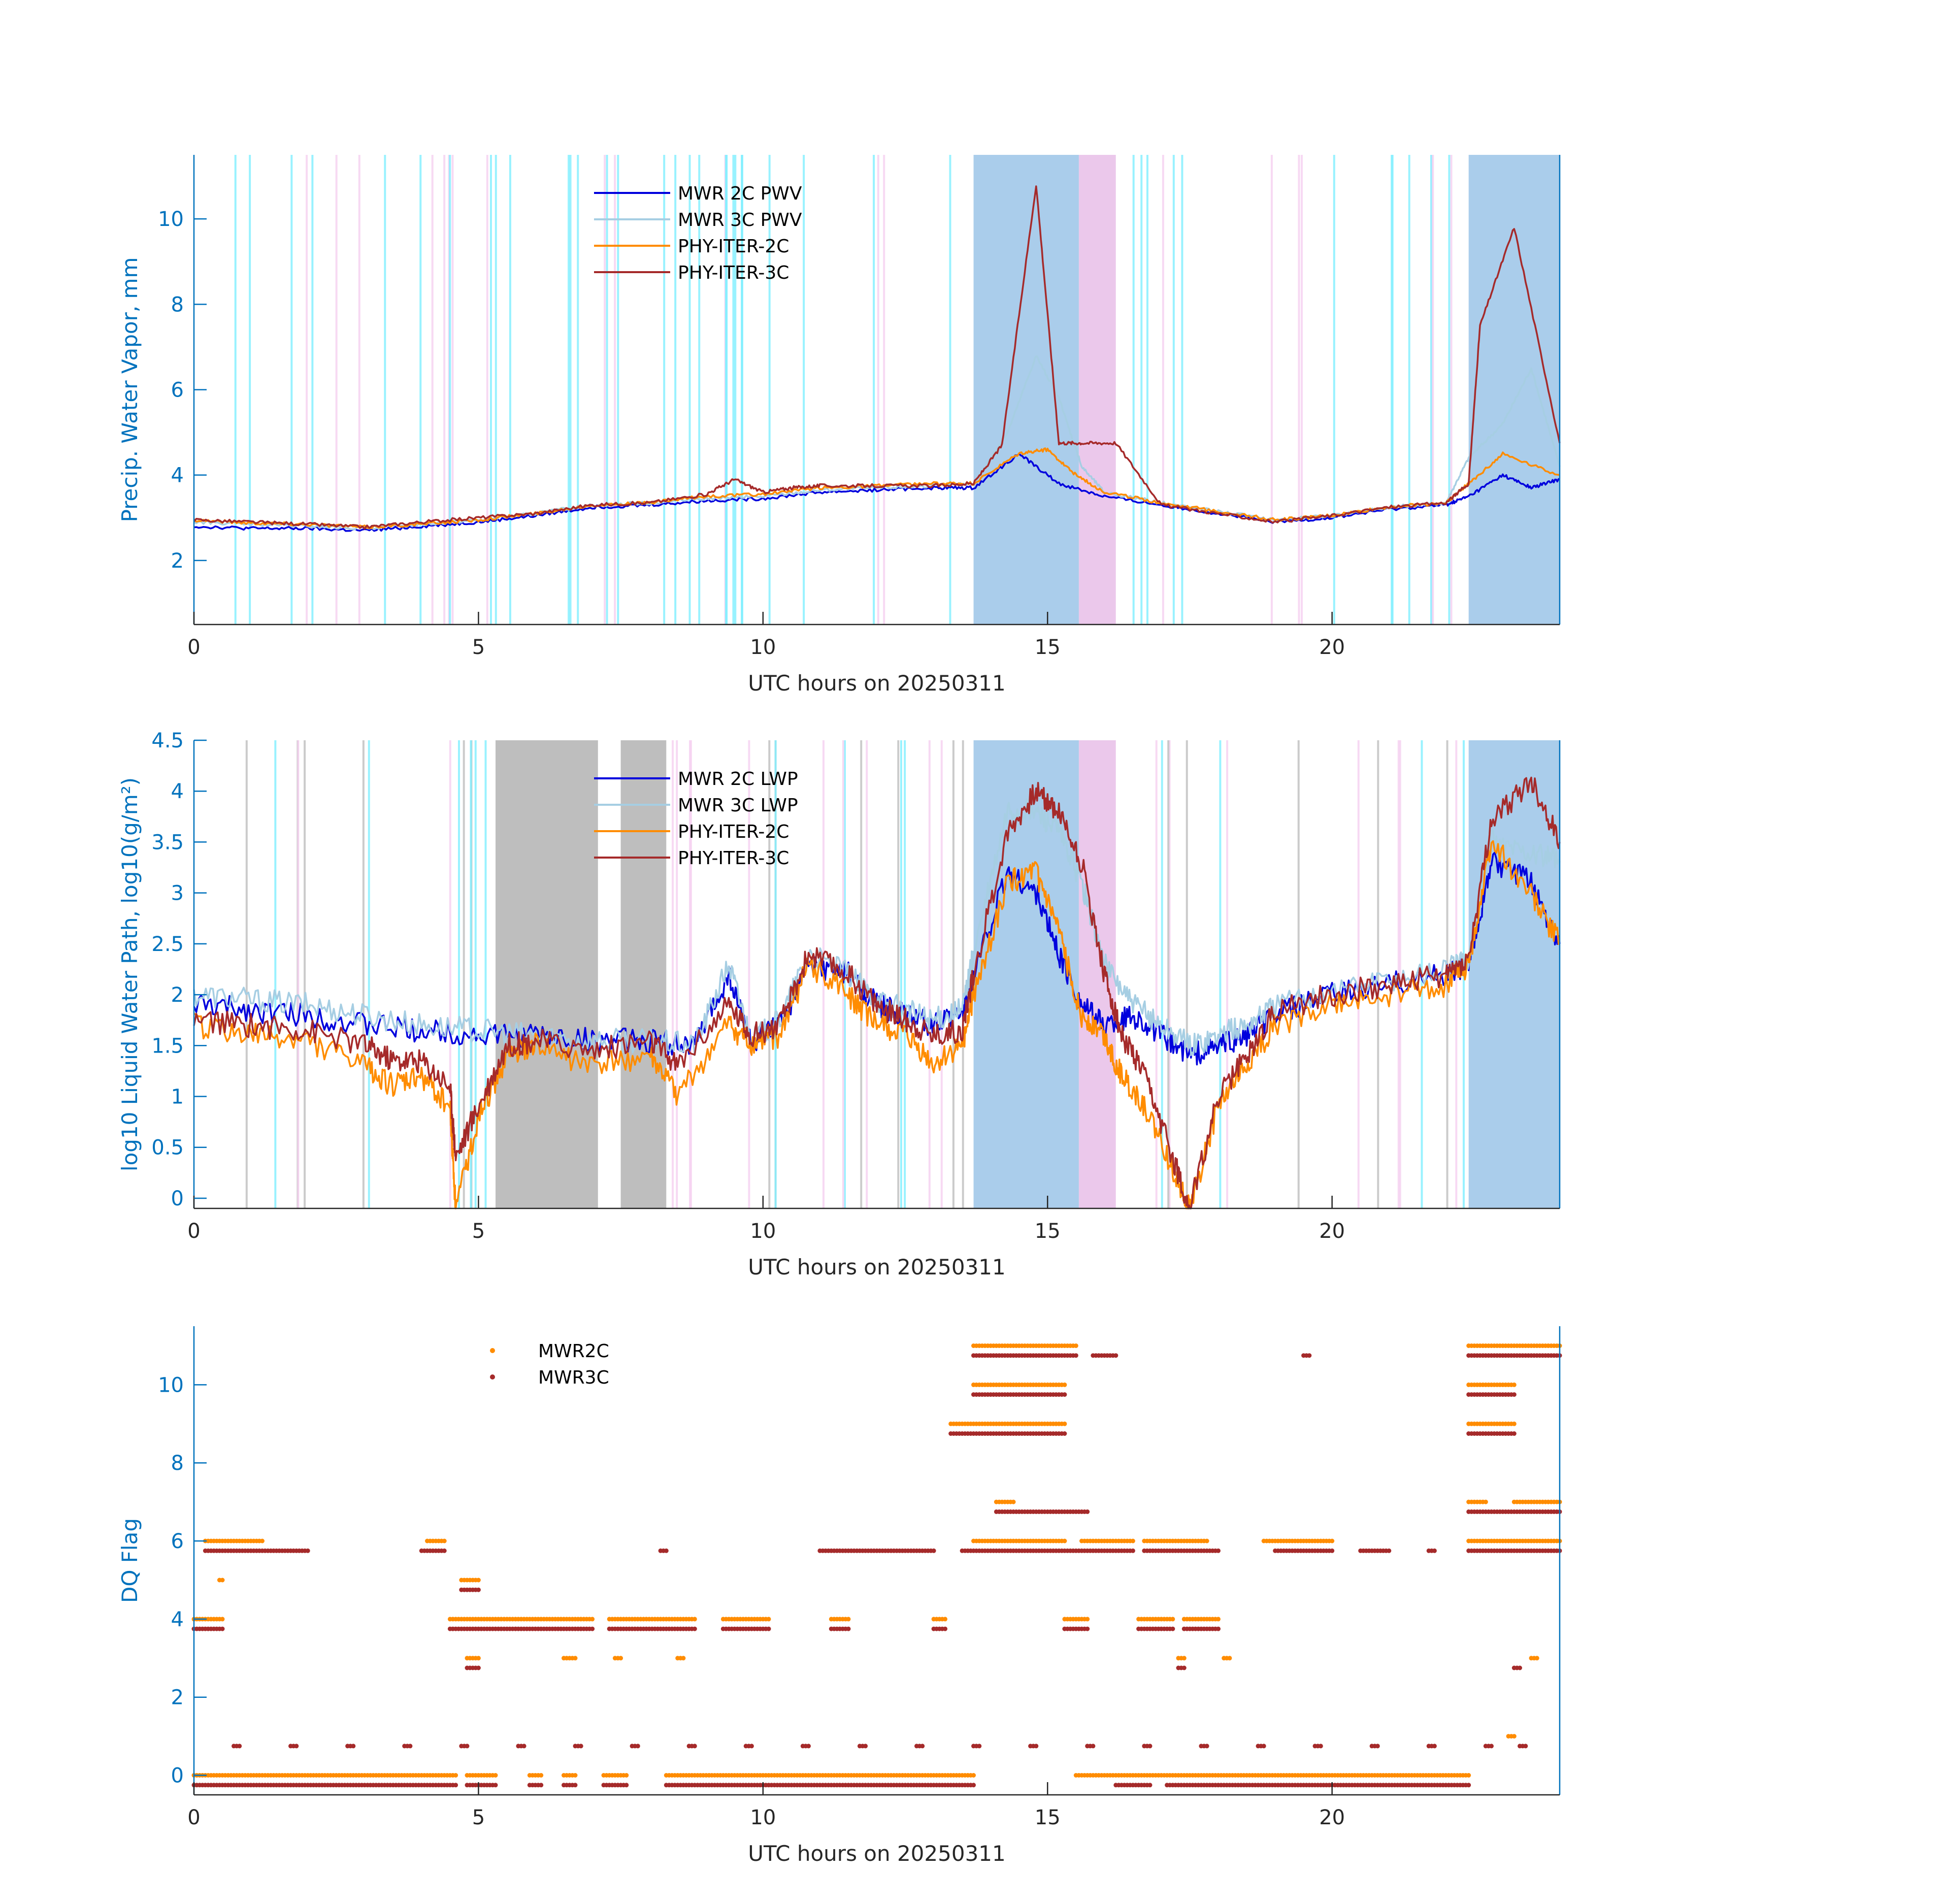 This screenshot has width=1942, height=1904. Describe the element at coordinates (177, 995) in the screenshot. I see `lwp-y-tick-label: 2` at that location.